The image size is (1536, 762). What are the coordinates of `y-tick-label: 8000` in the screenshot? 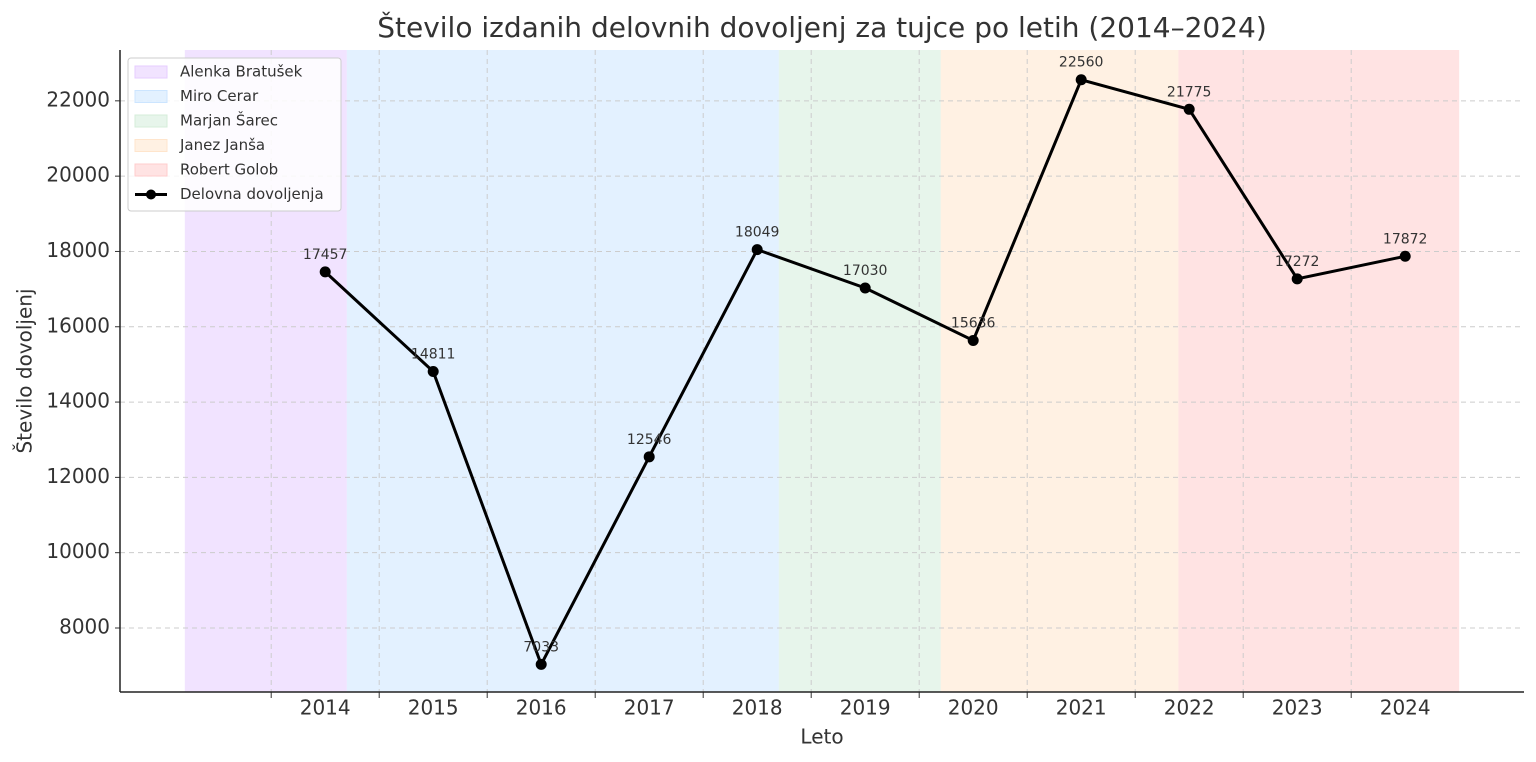 It's located at (84, 626).